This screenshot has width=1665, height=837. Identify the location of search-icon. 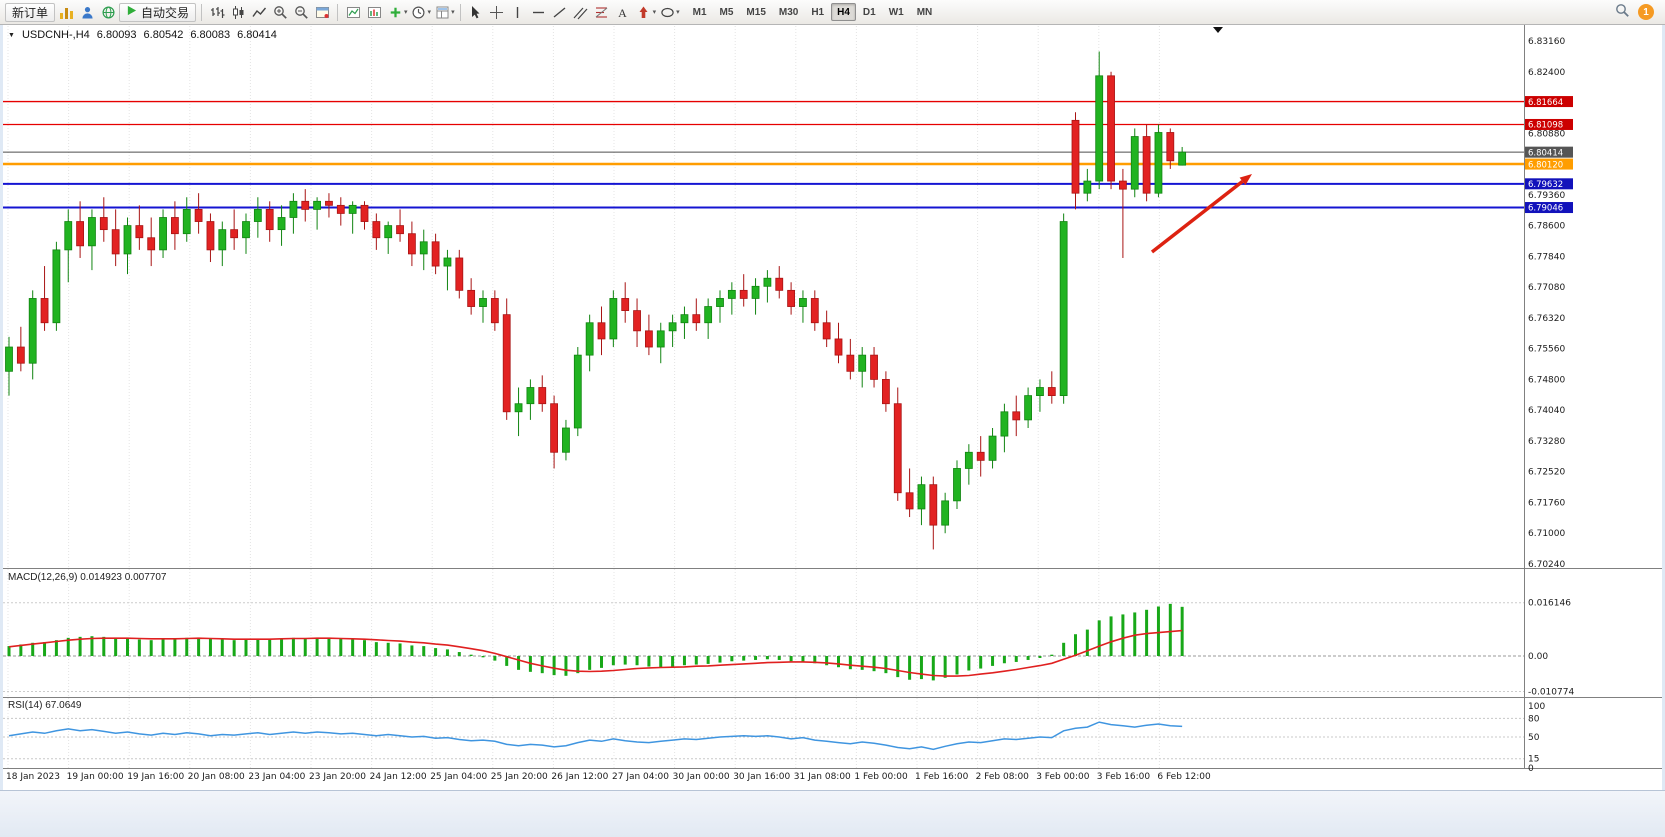
(1622, 12).